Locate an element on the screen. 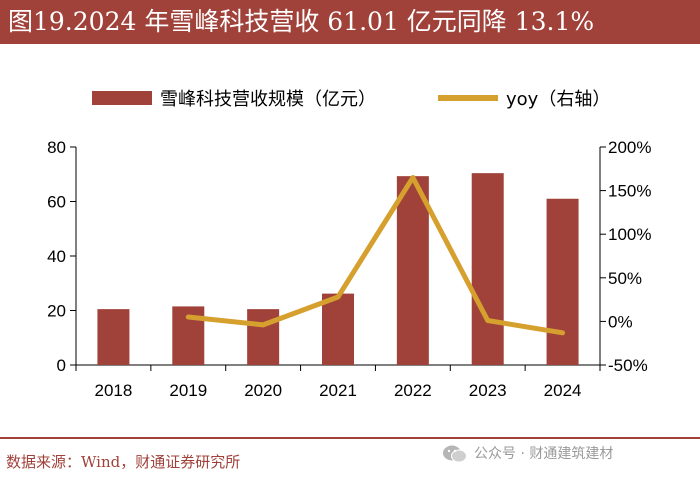  legend: 雪峰科技营收规模（亿元） yoy（右轴） is located at coordinates (351, 99).